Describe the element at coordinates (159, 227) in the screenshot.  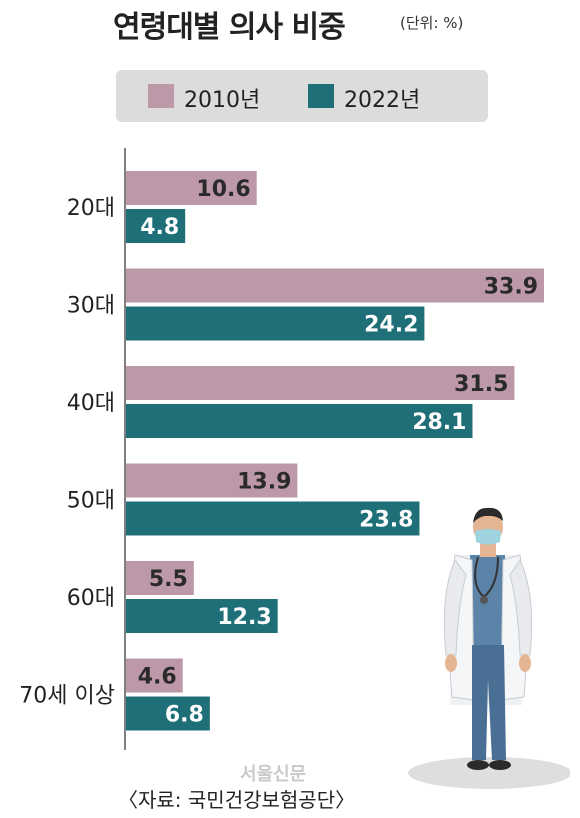
I see `data-label: 4.8` at that location.